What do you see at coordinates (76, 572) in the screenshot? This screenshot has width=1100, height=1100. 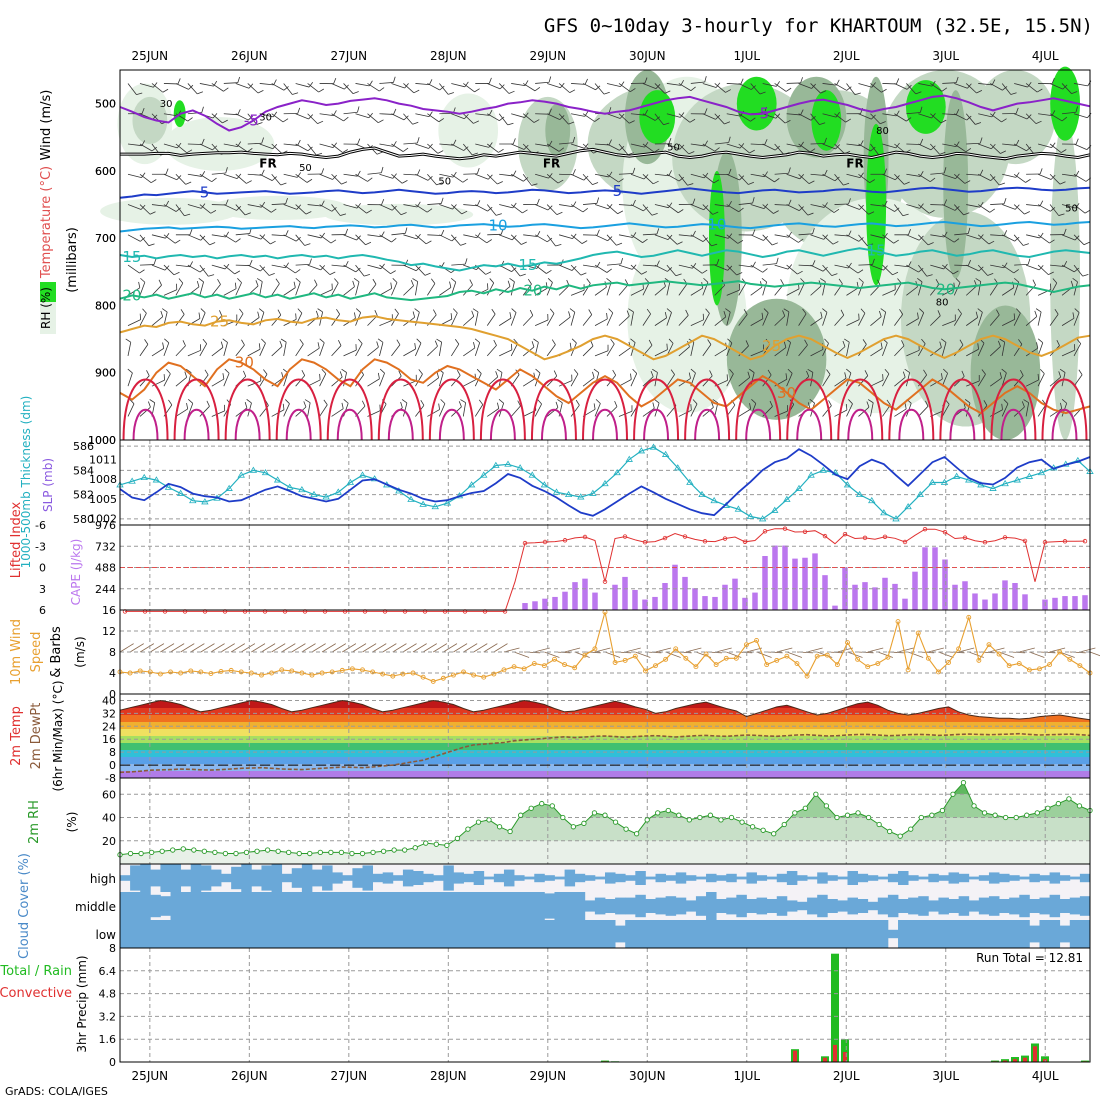 I see `ylabel-cape: CAPE (J/kg)` at bounding box center [76, 572].